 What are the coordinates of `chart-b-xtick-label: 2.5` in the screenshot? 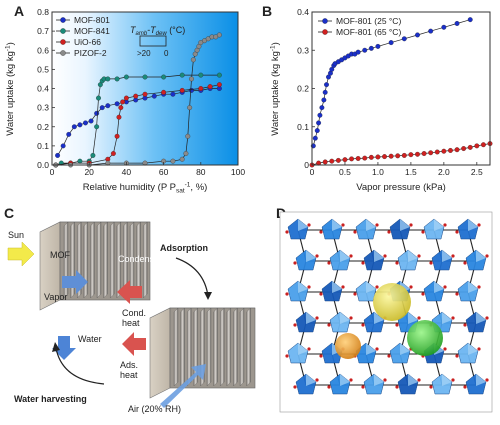 It's located at (477, 172).